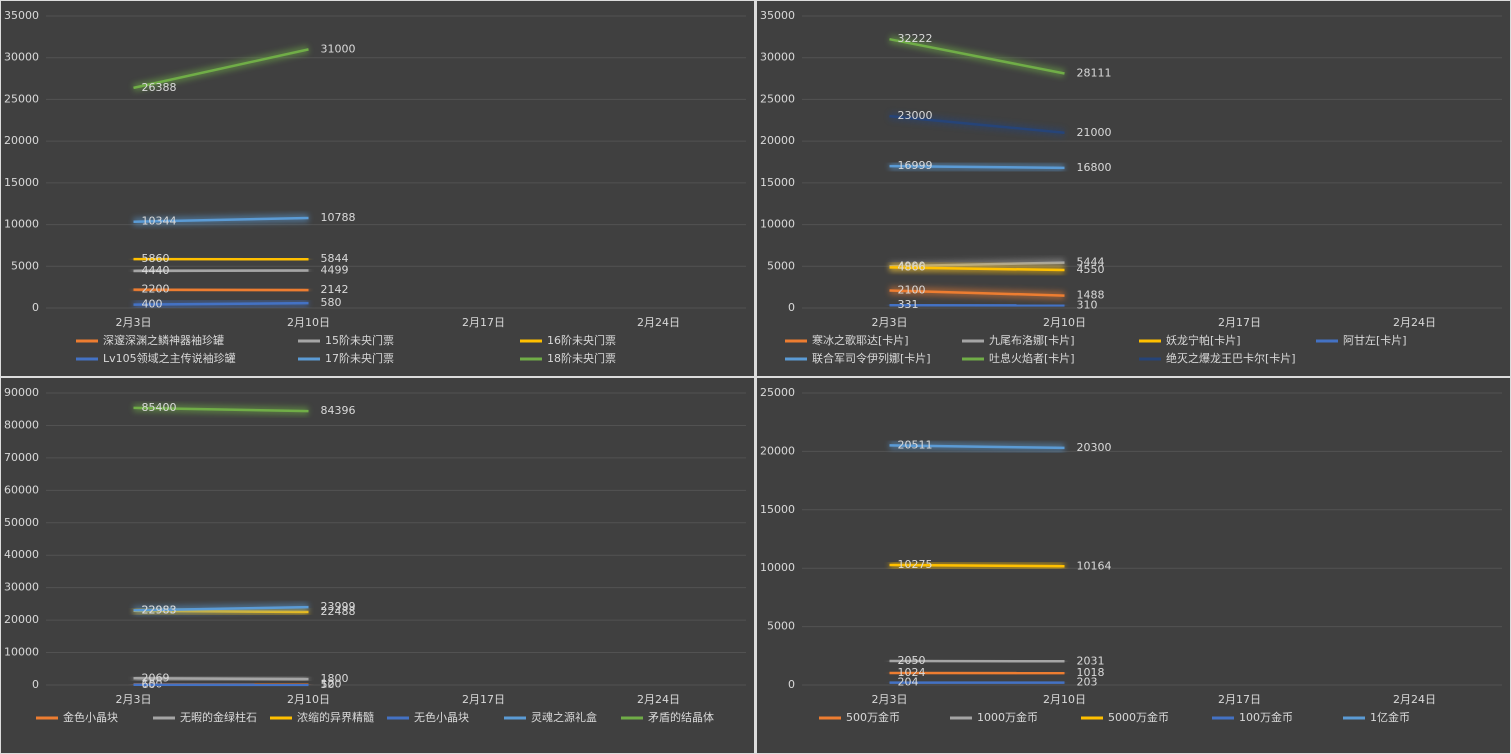  What do you see at coordinates (915, 38) in the screenshot?
I see `data-label: 32222` at bounding box center [915, 38].